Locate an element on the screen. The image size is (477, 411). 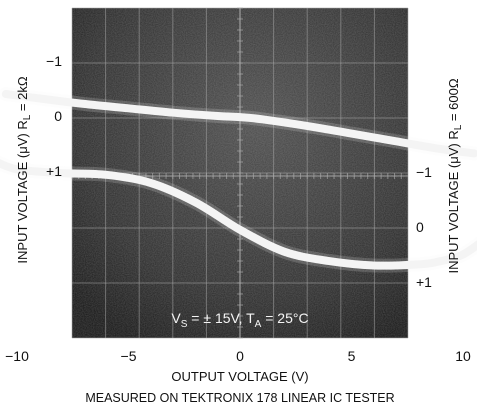
right-y-axis-label-sub: L is located at coordinates (458, 127).